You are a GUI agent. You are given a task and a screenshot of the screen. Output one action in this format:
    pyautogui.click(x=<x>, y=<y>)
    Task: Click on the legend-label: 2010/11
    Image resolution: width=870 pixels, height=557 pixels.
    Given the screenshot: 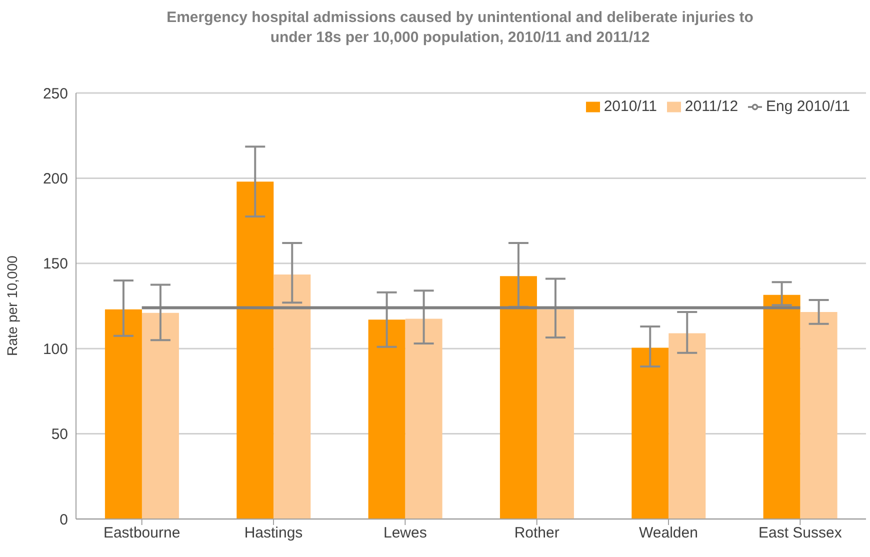 What is the action you would take?
    pyautogui.click(x=630, y=106)
    